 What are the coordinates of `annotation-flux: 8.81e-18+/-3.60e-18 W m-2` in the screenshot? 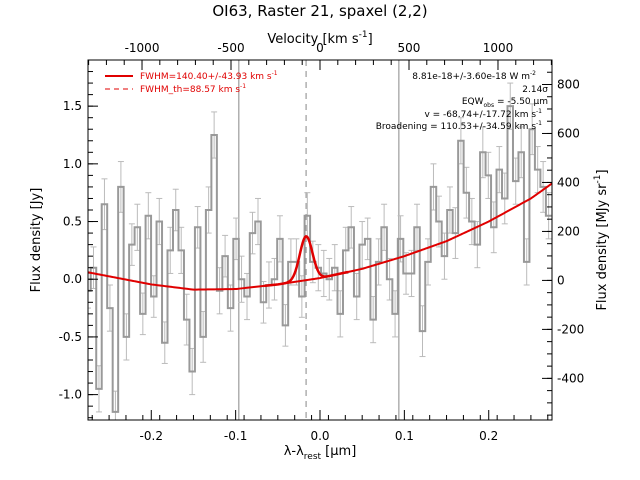 It's located at (474, 76).